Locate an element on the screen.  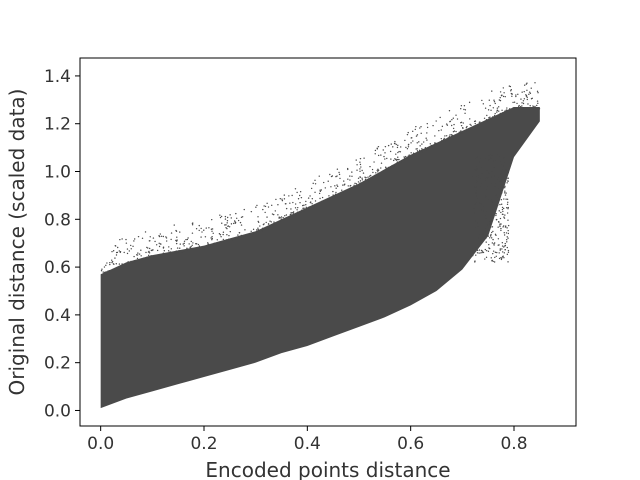
x-tick-label: 0.8 is located at coordinates (513, 444).